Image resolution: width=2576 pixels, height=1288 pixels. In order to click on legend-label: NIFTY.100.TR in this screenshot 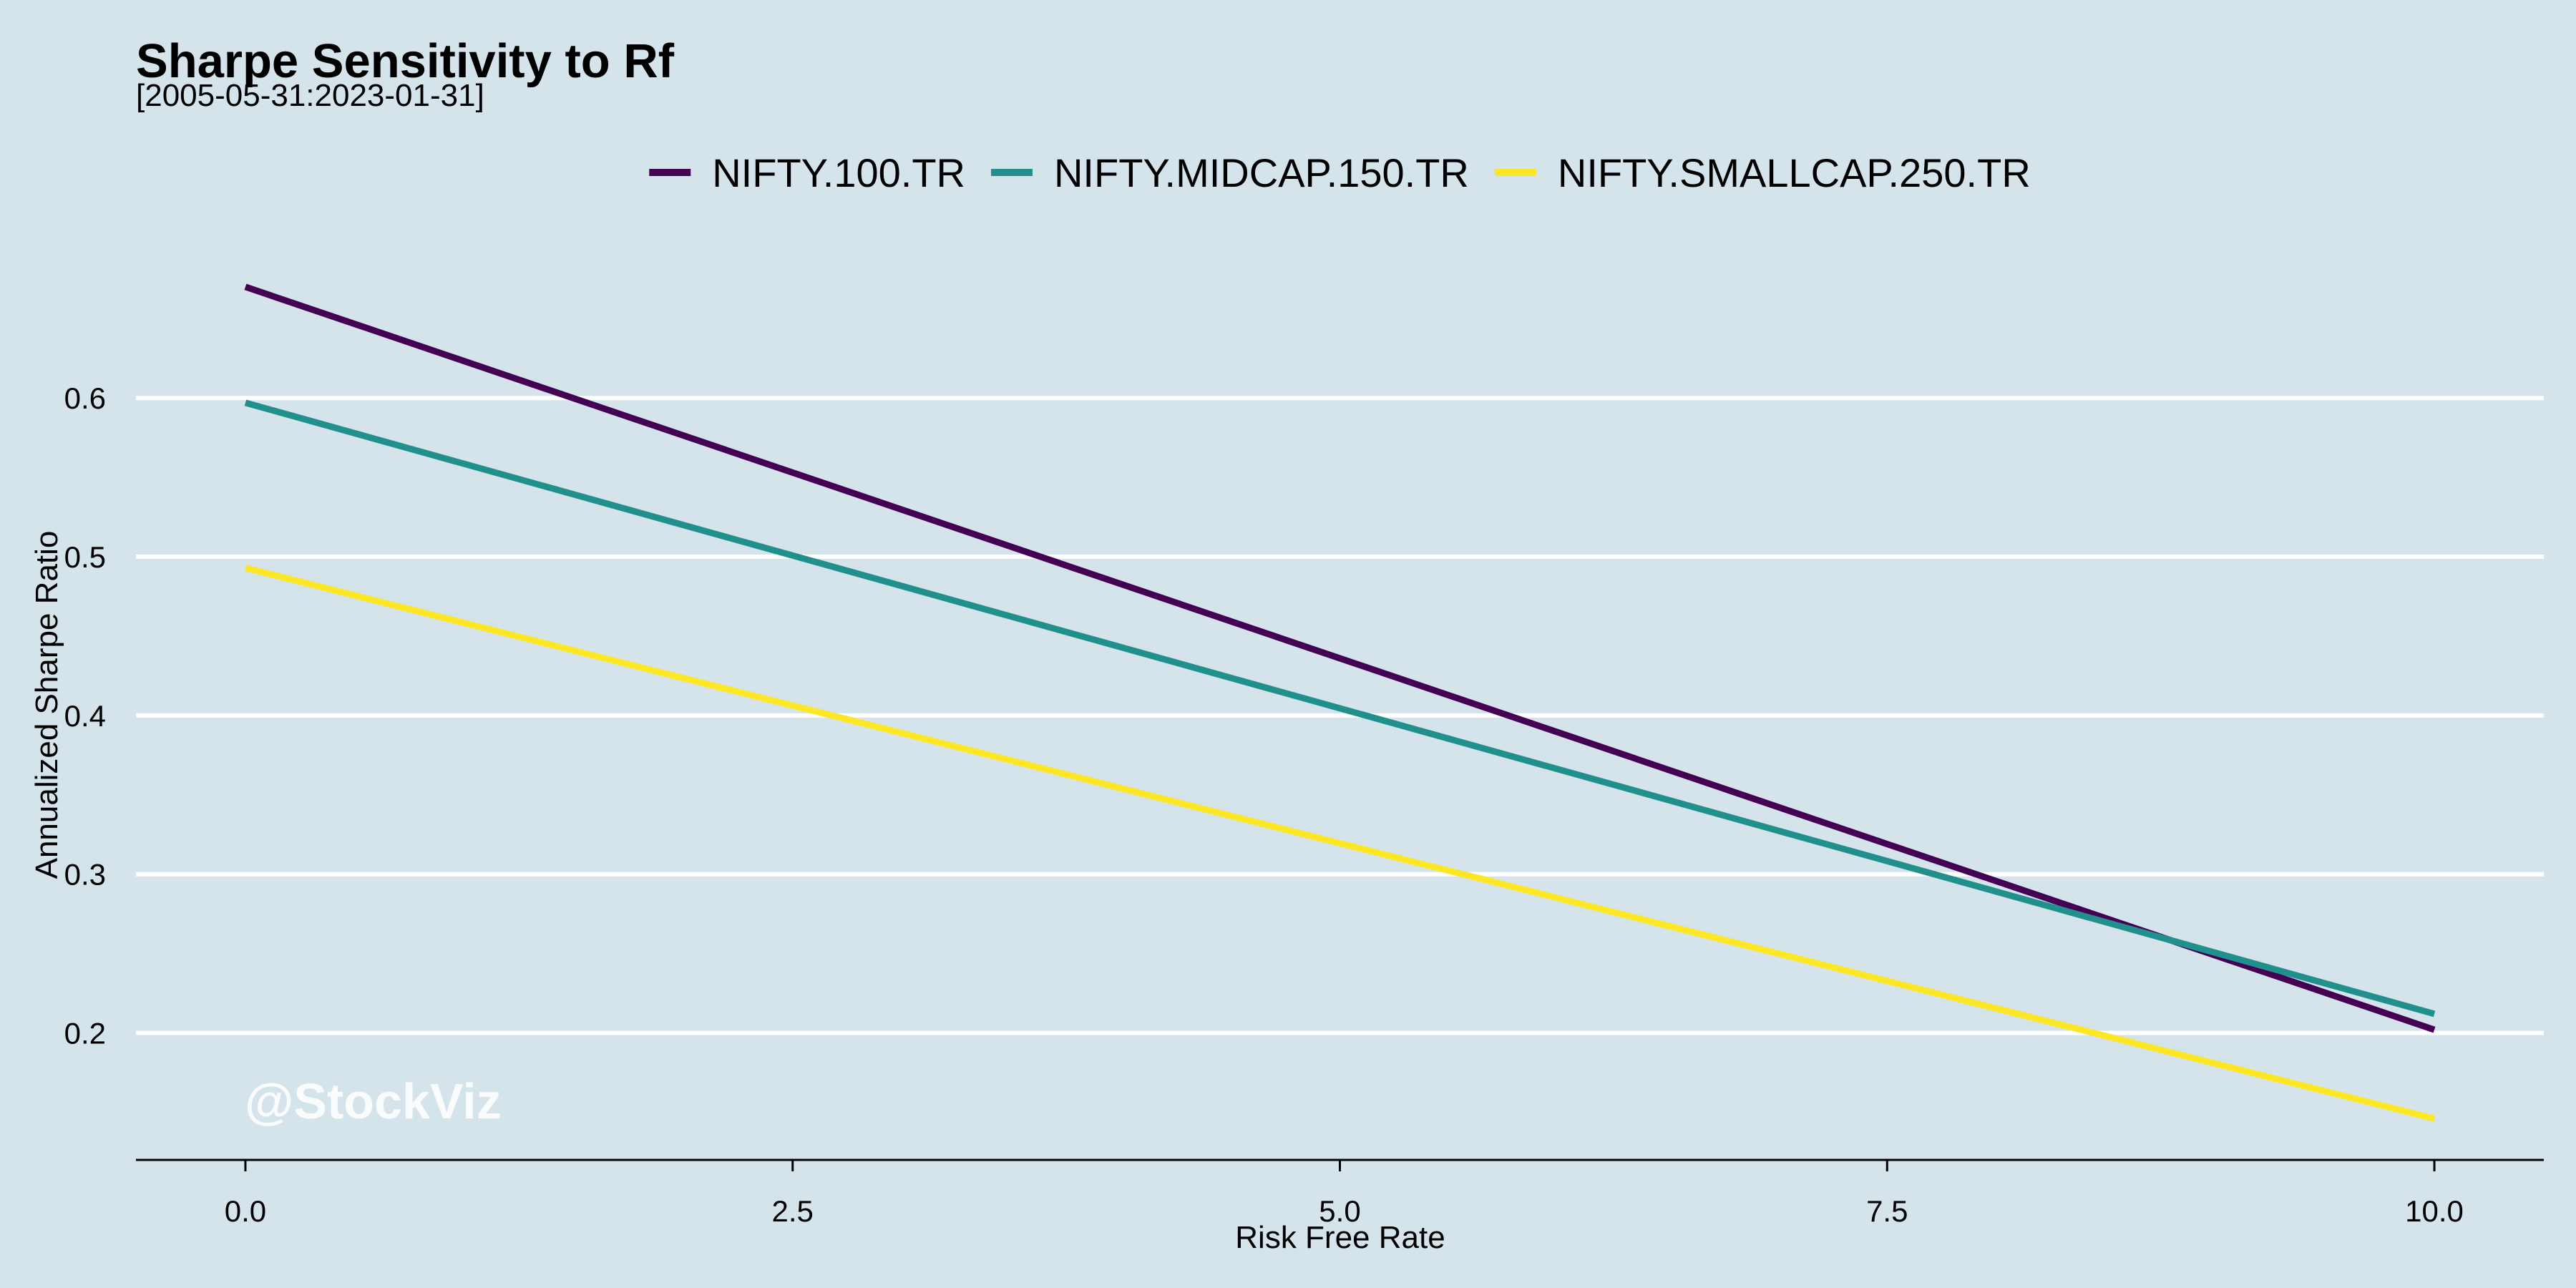, I will do `click(838, 172)`.